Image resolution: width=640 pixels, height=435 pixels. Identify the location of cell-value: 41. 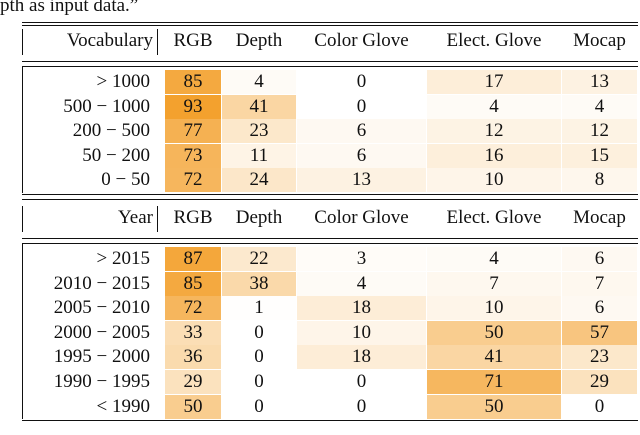
(259, 106).